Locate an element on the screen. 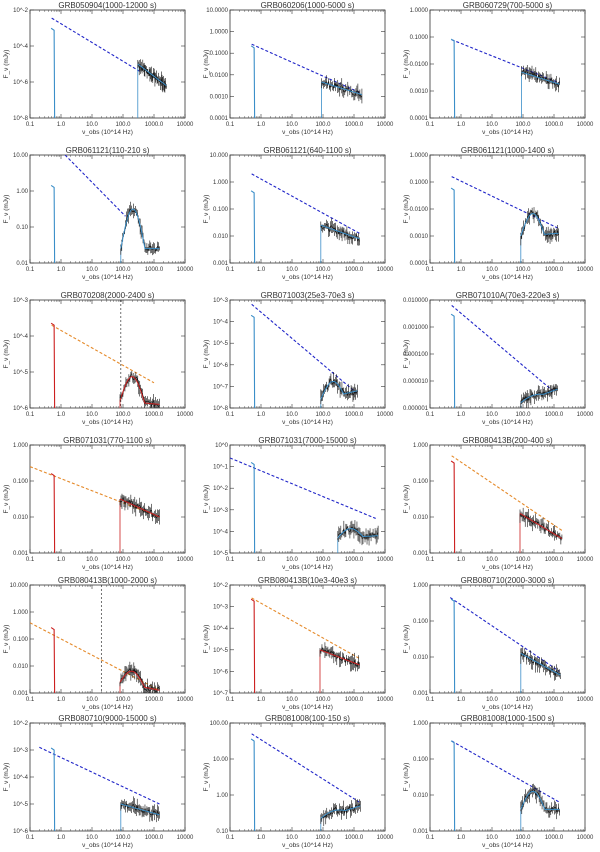 The height and width of the screenshot is (852, 600). y-tick-label: 1.0000 is located at coordinates (219, 33).